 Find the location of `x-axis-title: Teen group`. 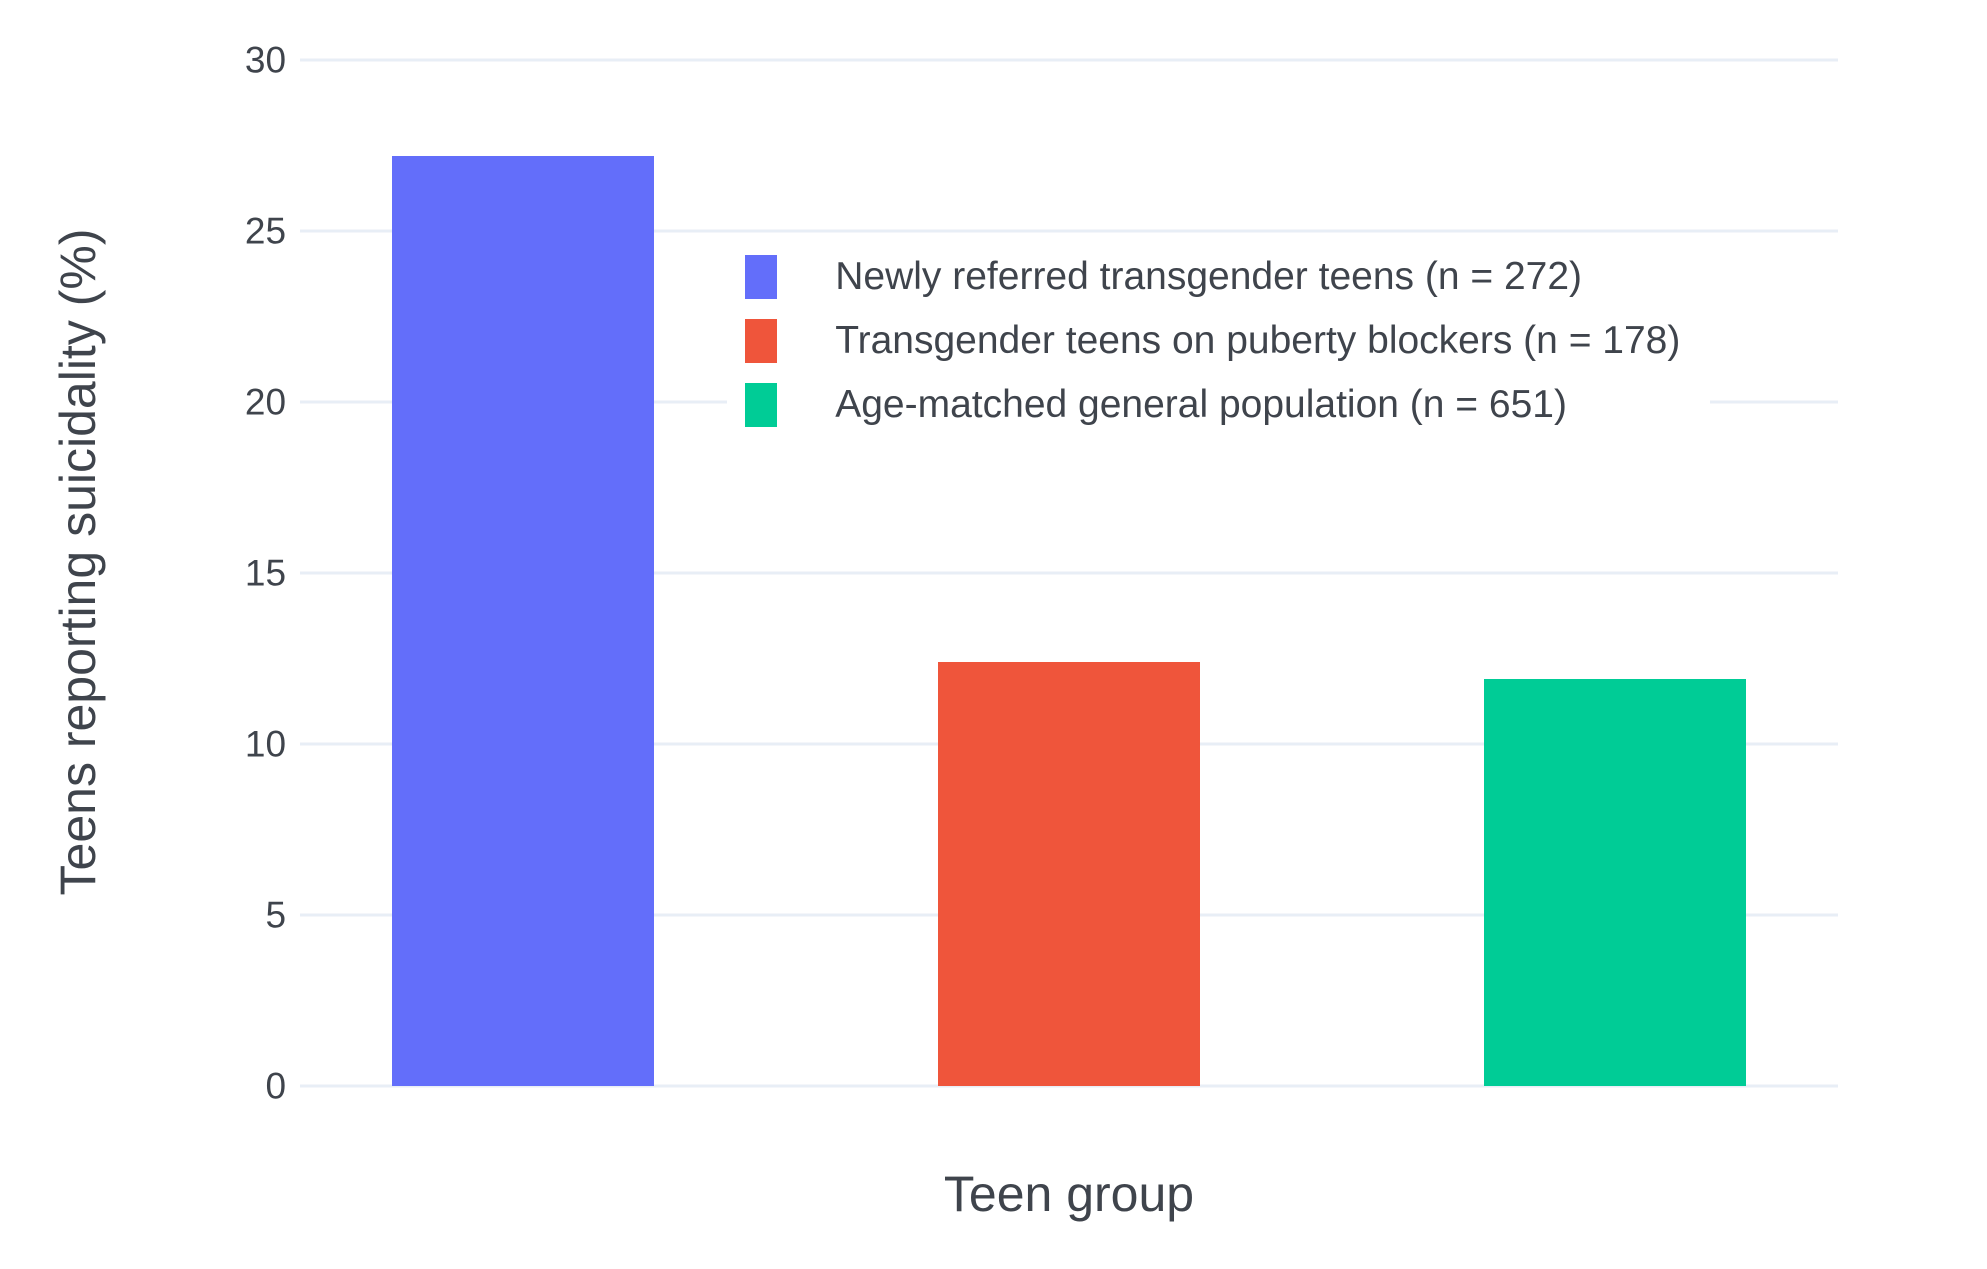

x-axis-title: Teen group is located at coordinates (1069, 1193).